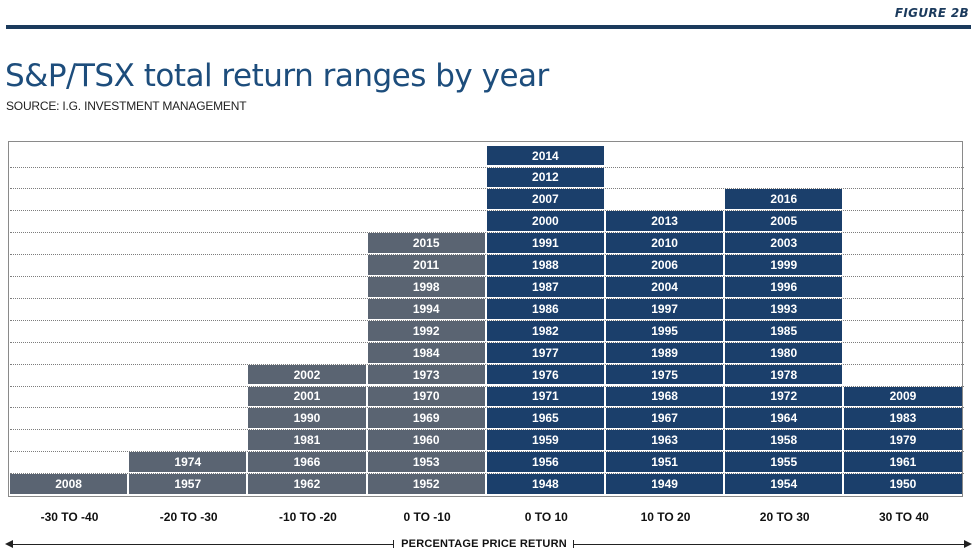 The width and height of the screenshot is (977, 556). I want to click on year-cell-2003: 2003, so click(784, 243).